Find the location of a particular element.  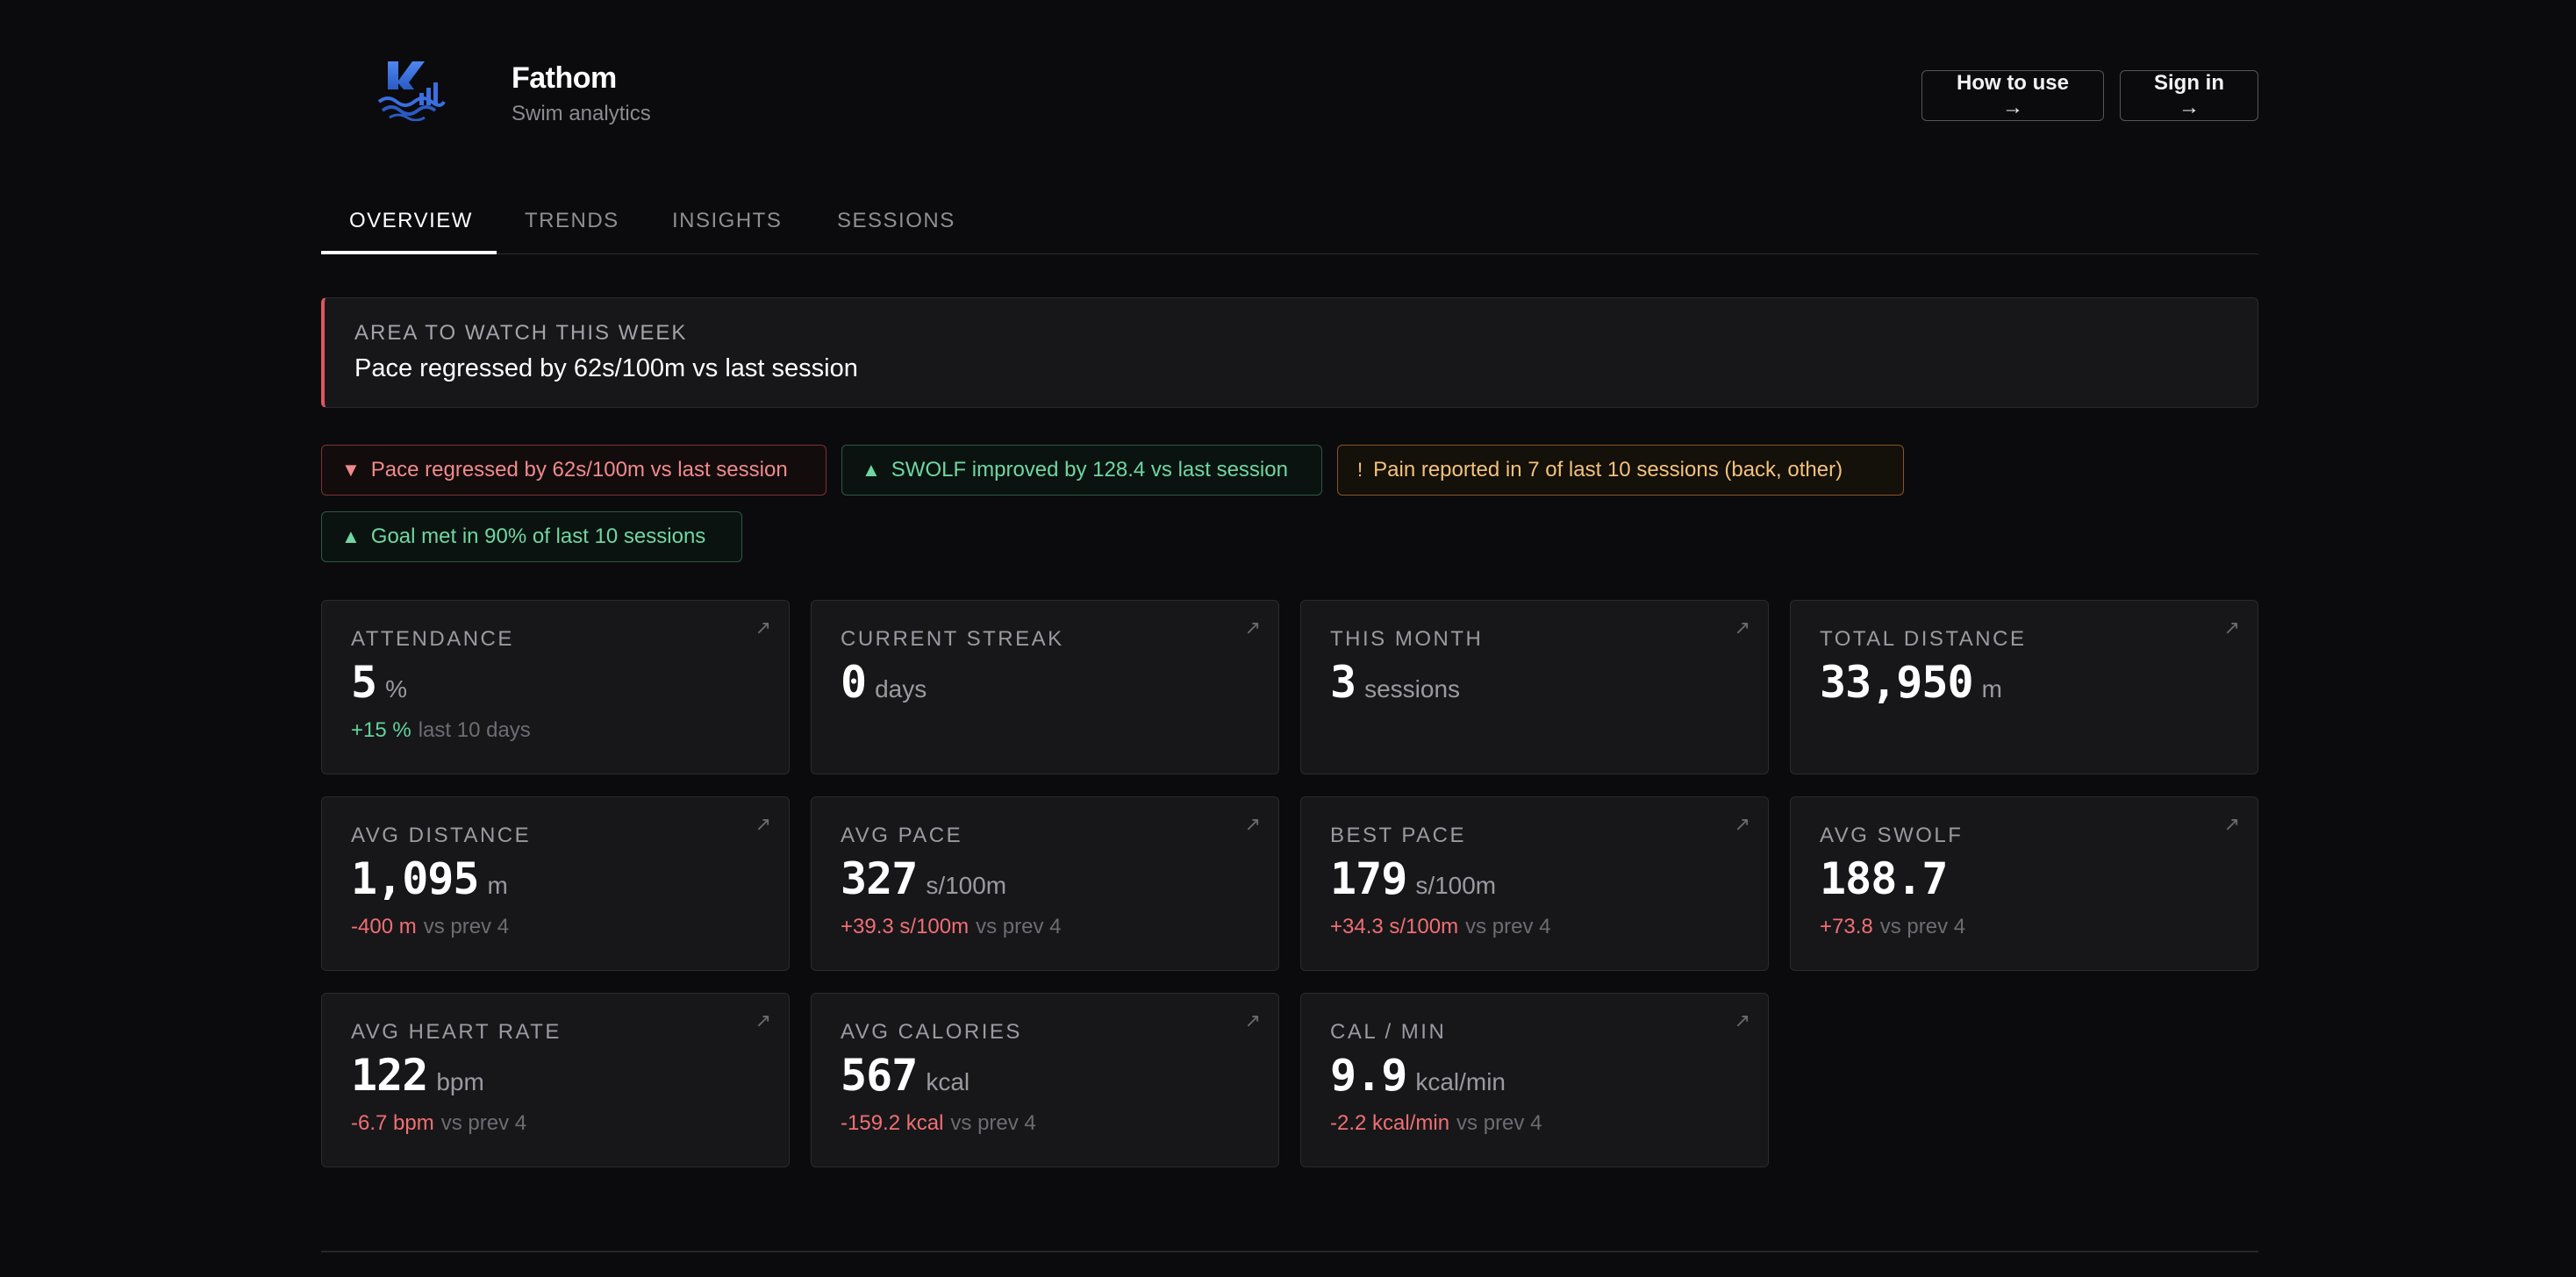

card-delta-note: last 10 days is located at coordinates (474, 730).